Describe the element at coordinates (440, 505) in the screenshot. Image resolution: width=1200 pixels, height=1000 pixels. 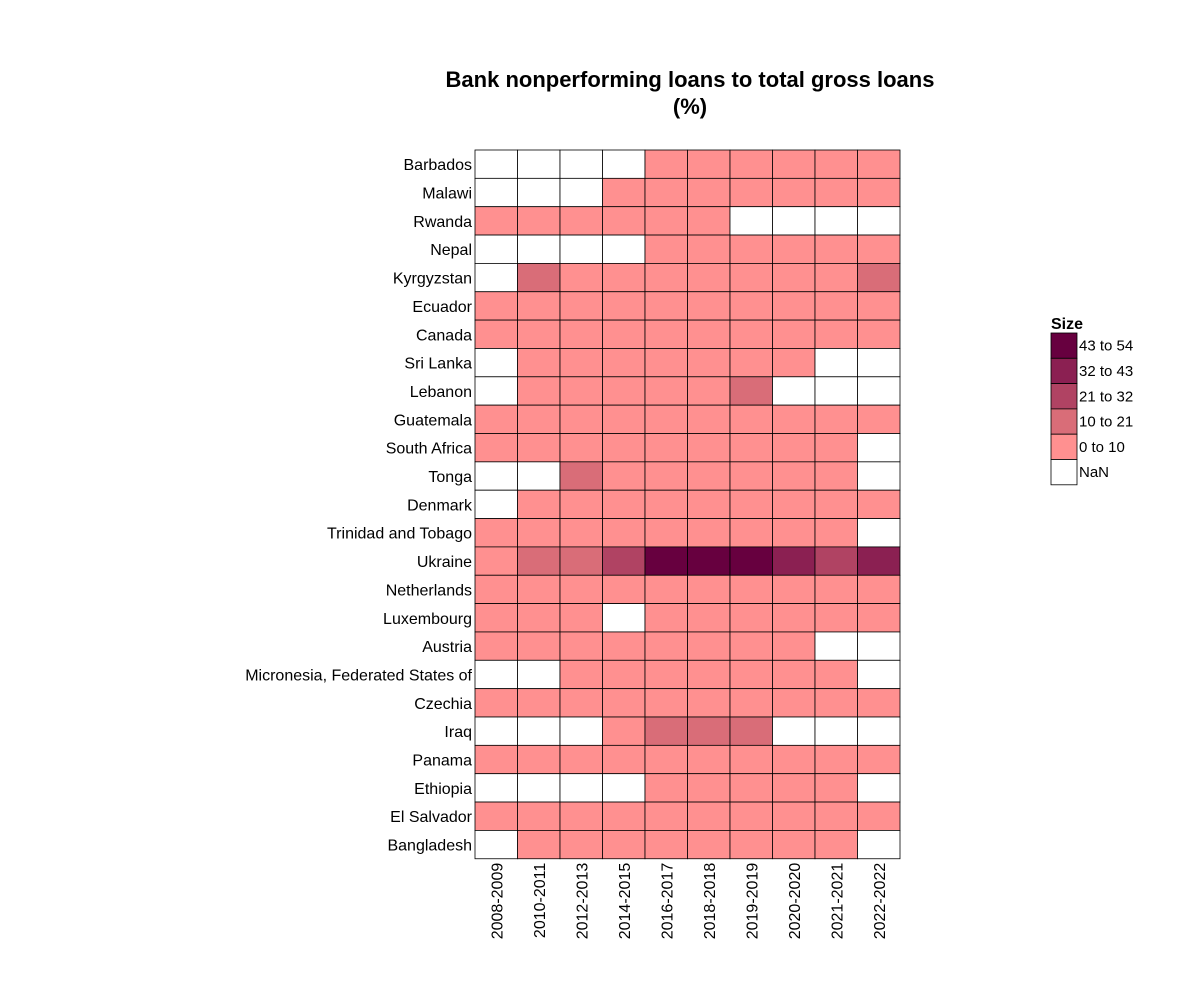
I see `y-tick-label: Denmark` at that location.